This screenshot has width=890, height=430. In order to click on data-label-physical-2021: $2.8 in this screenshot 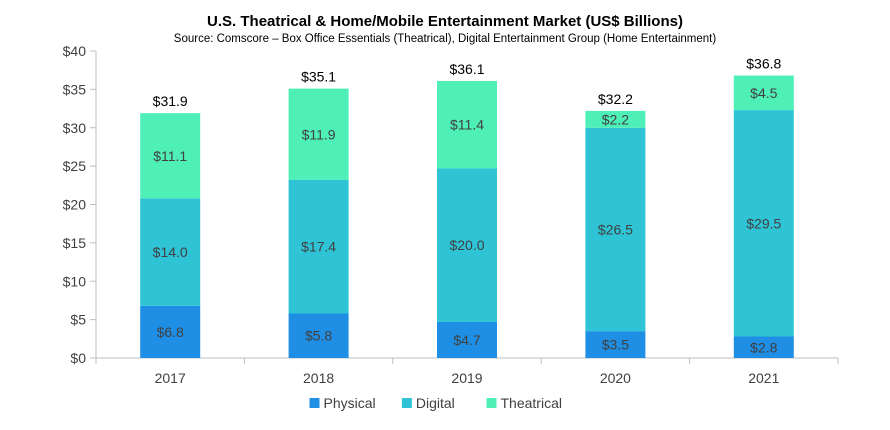, I will do `click(763, 347)`.